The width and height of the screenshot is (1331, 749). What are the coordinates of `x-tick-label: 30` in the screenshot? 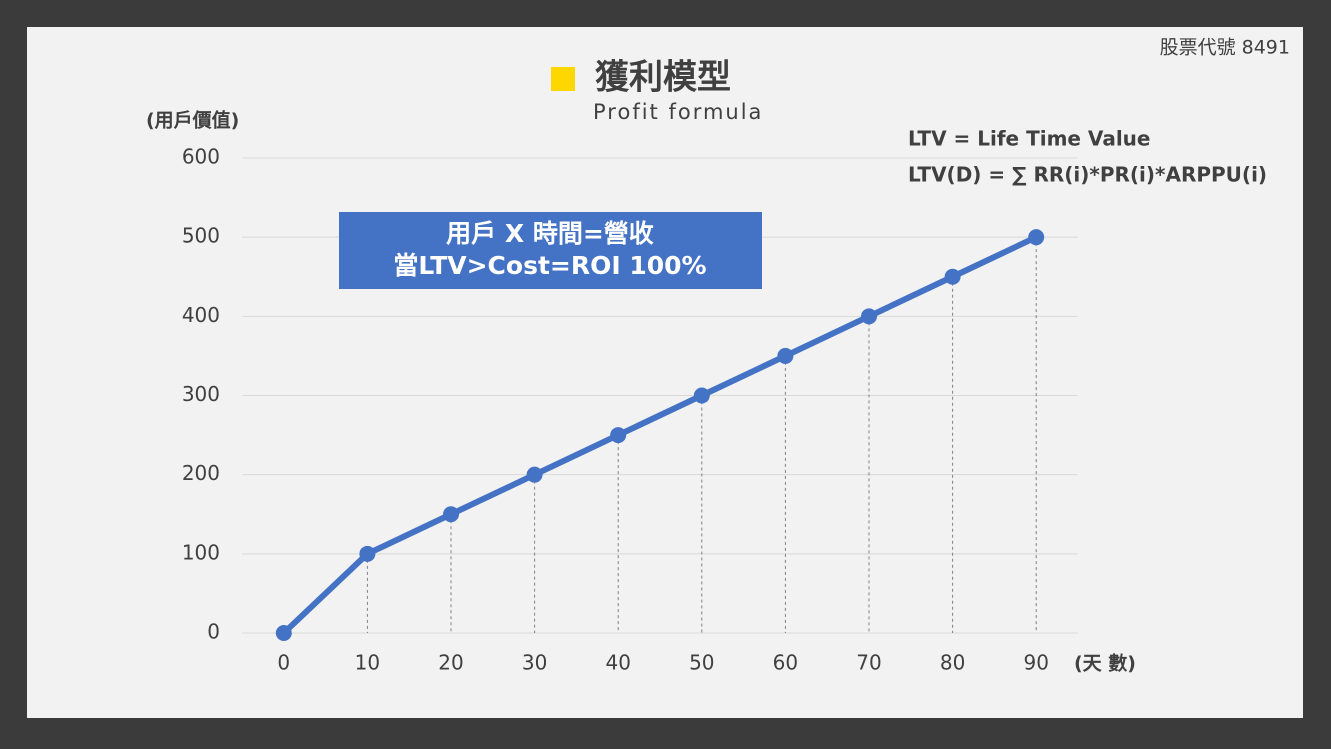 It's located at (534, 663).